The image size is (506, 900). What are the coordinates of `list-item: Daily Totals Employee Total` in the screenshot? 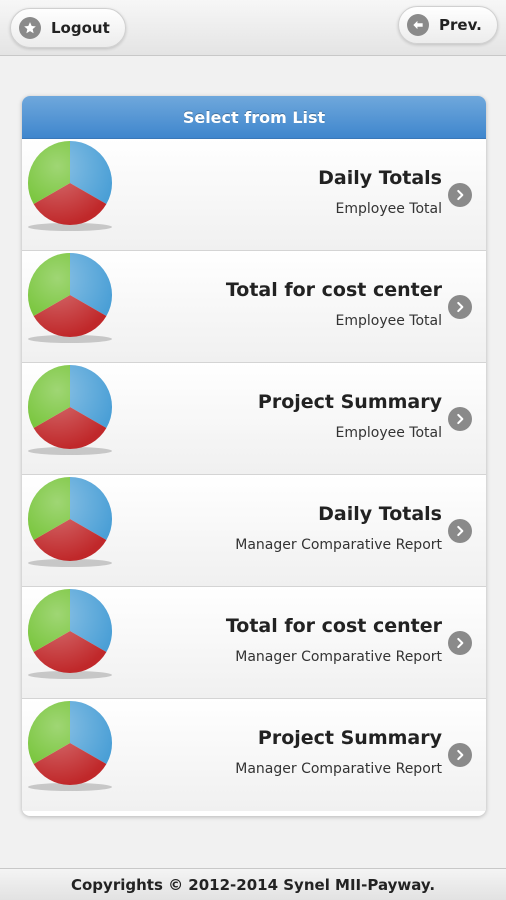 It's located at (254, 195).